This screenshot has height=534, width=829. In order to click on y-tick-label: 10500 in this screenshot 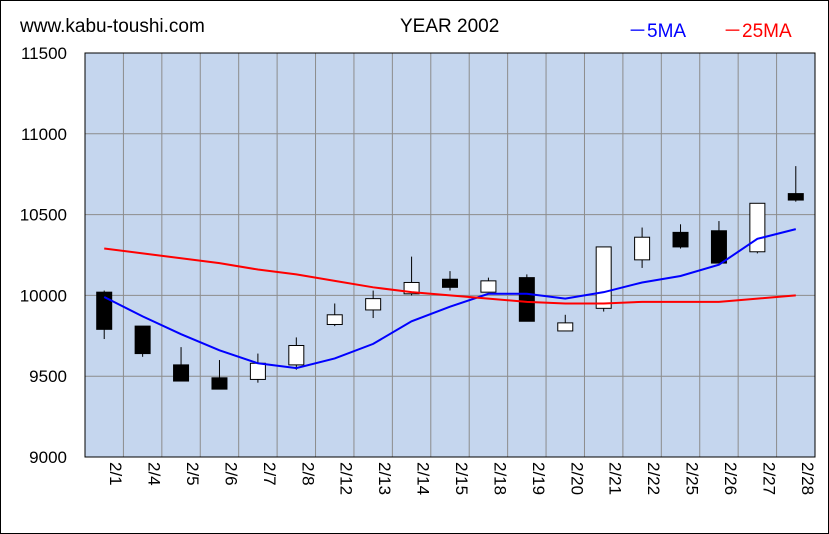, I will do `click(43, 215)`.